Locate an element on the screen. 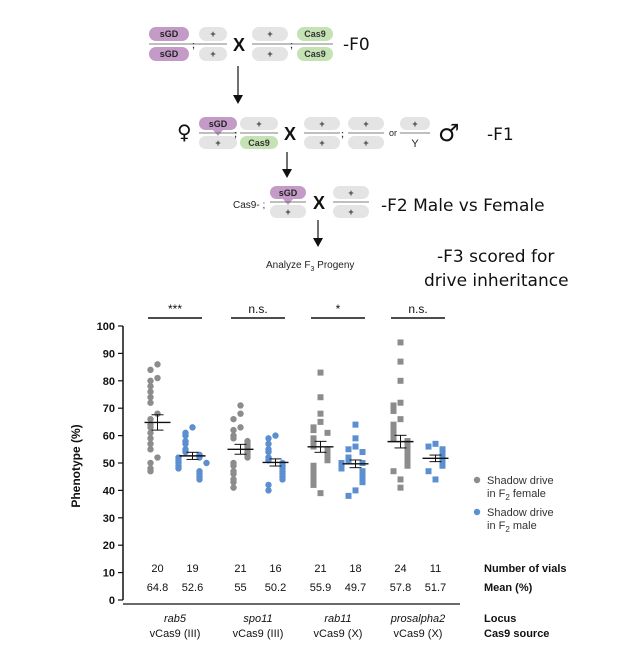 The width and height of the screenshot is (628, 656). f2-prefix: Cas9- ; is located at coordinates (249, 205).